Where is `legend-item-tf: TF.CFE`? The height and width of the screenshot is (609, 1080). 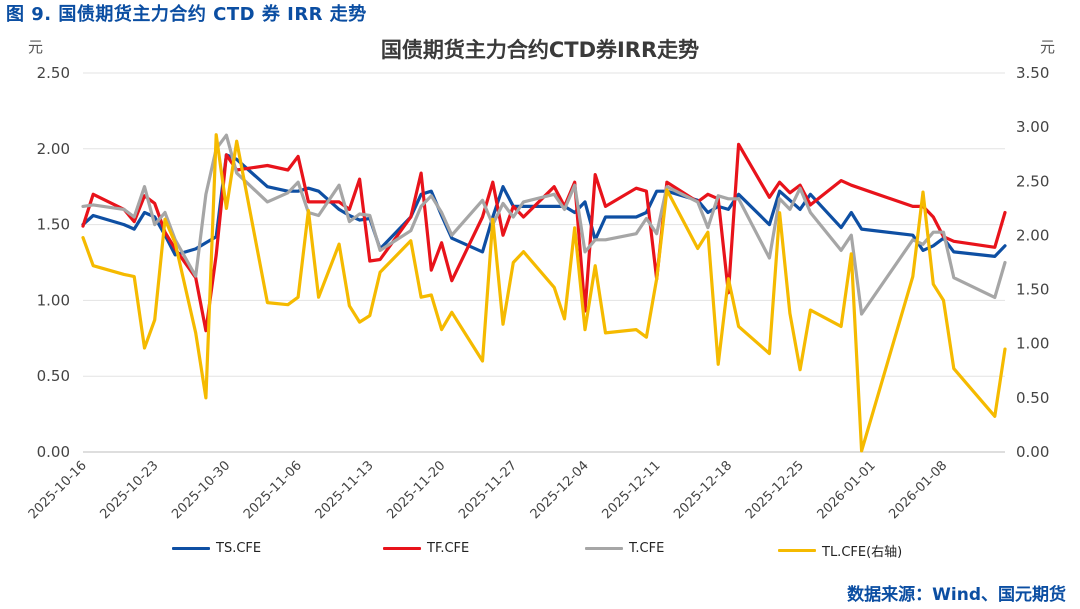
legend-item-tf: TF.CFE is located at coordinates (426, 548).